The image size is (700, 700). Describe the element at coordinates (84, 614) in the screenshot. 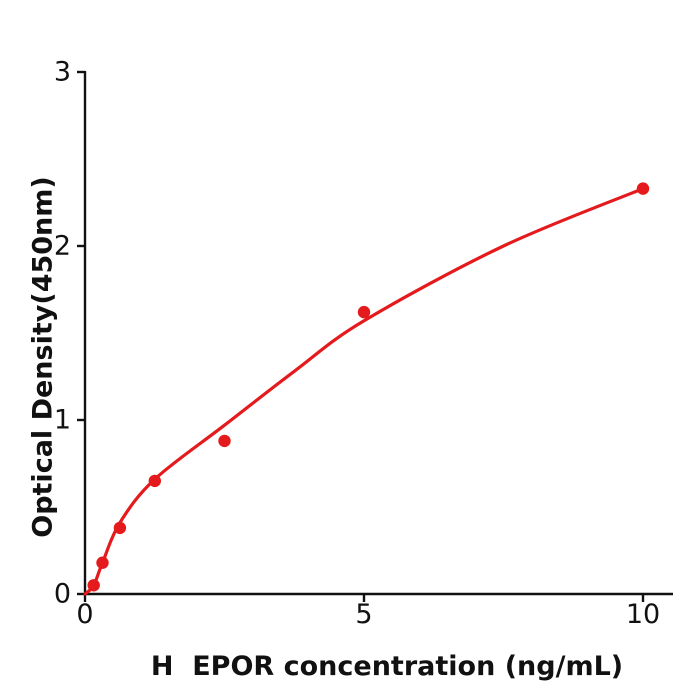

I see `x-tick-label: 0` at that location.